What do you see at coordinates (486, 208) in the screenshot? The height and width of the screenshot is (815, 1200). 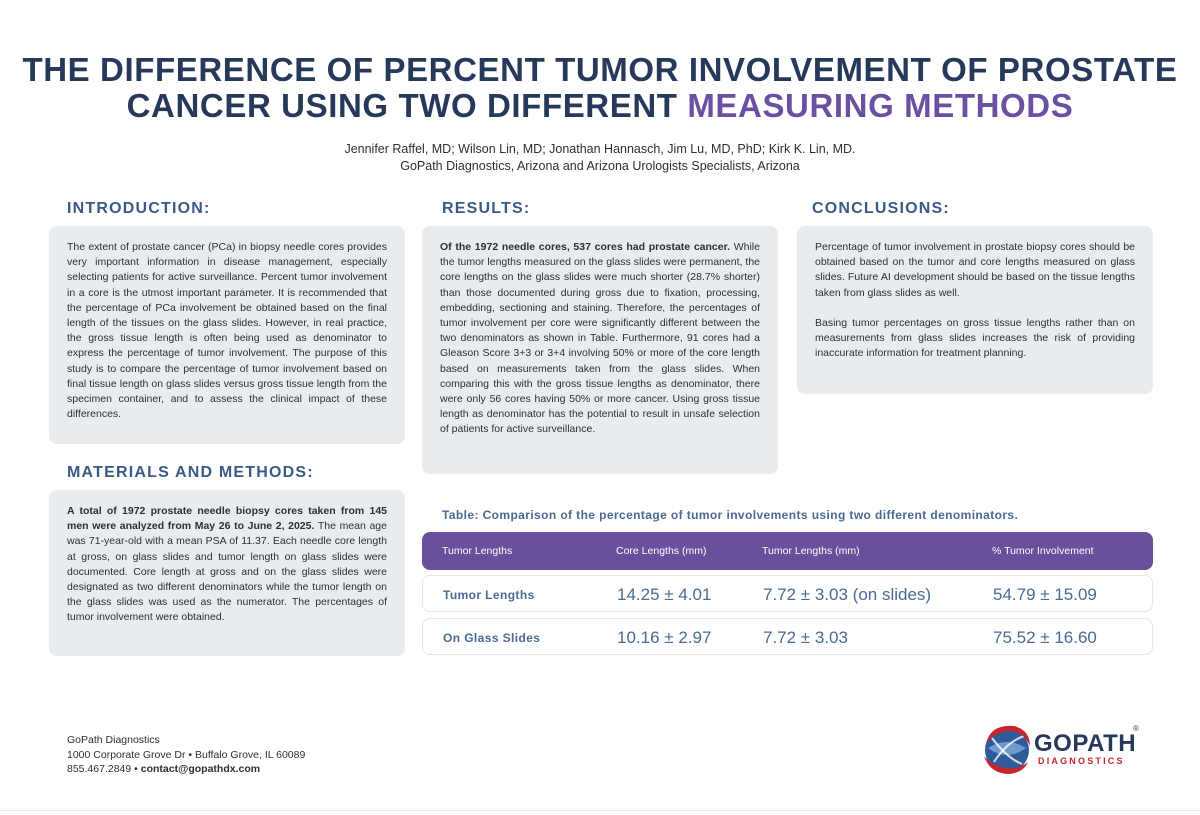 I see `results-heading: RESULTS:` at bounding box center [486, 208].